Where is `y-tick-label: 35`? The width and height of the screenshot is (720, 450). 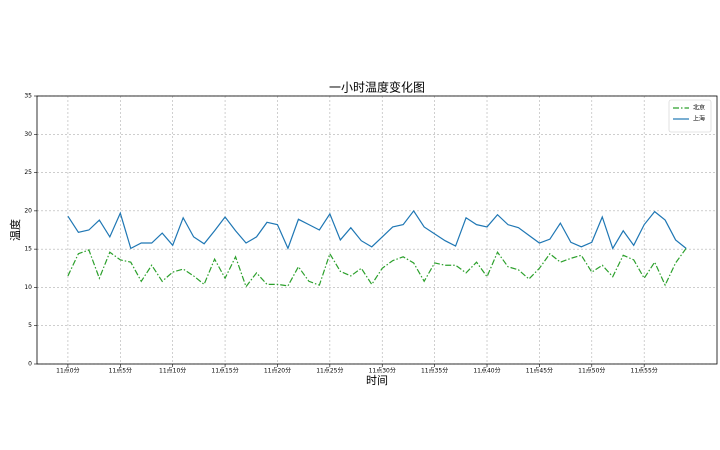
y-tick-label: 35 is located at coordinates (28, 96).